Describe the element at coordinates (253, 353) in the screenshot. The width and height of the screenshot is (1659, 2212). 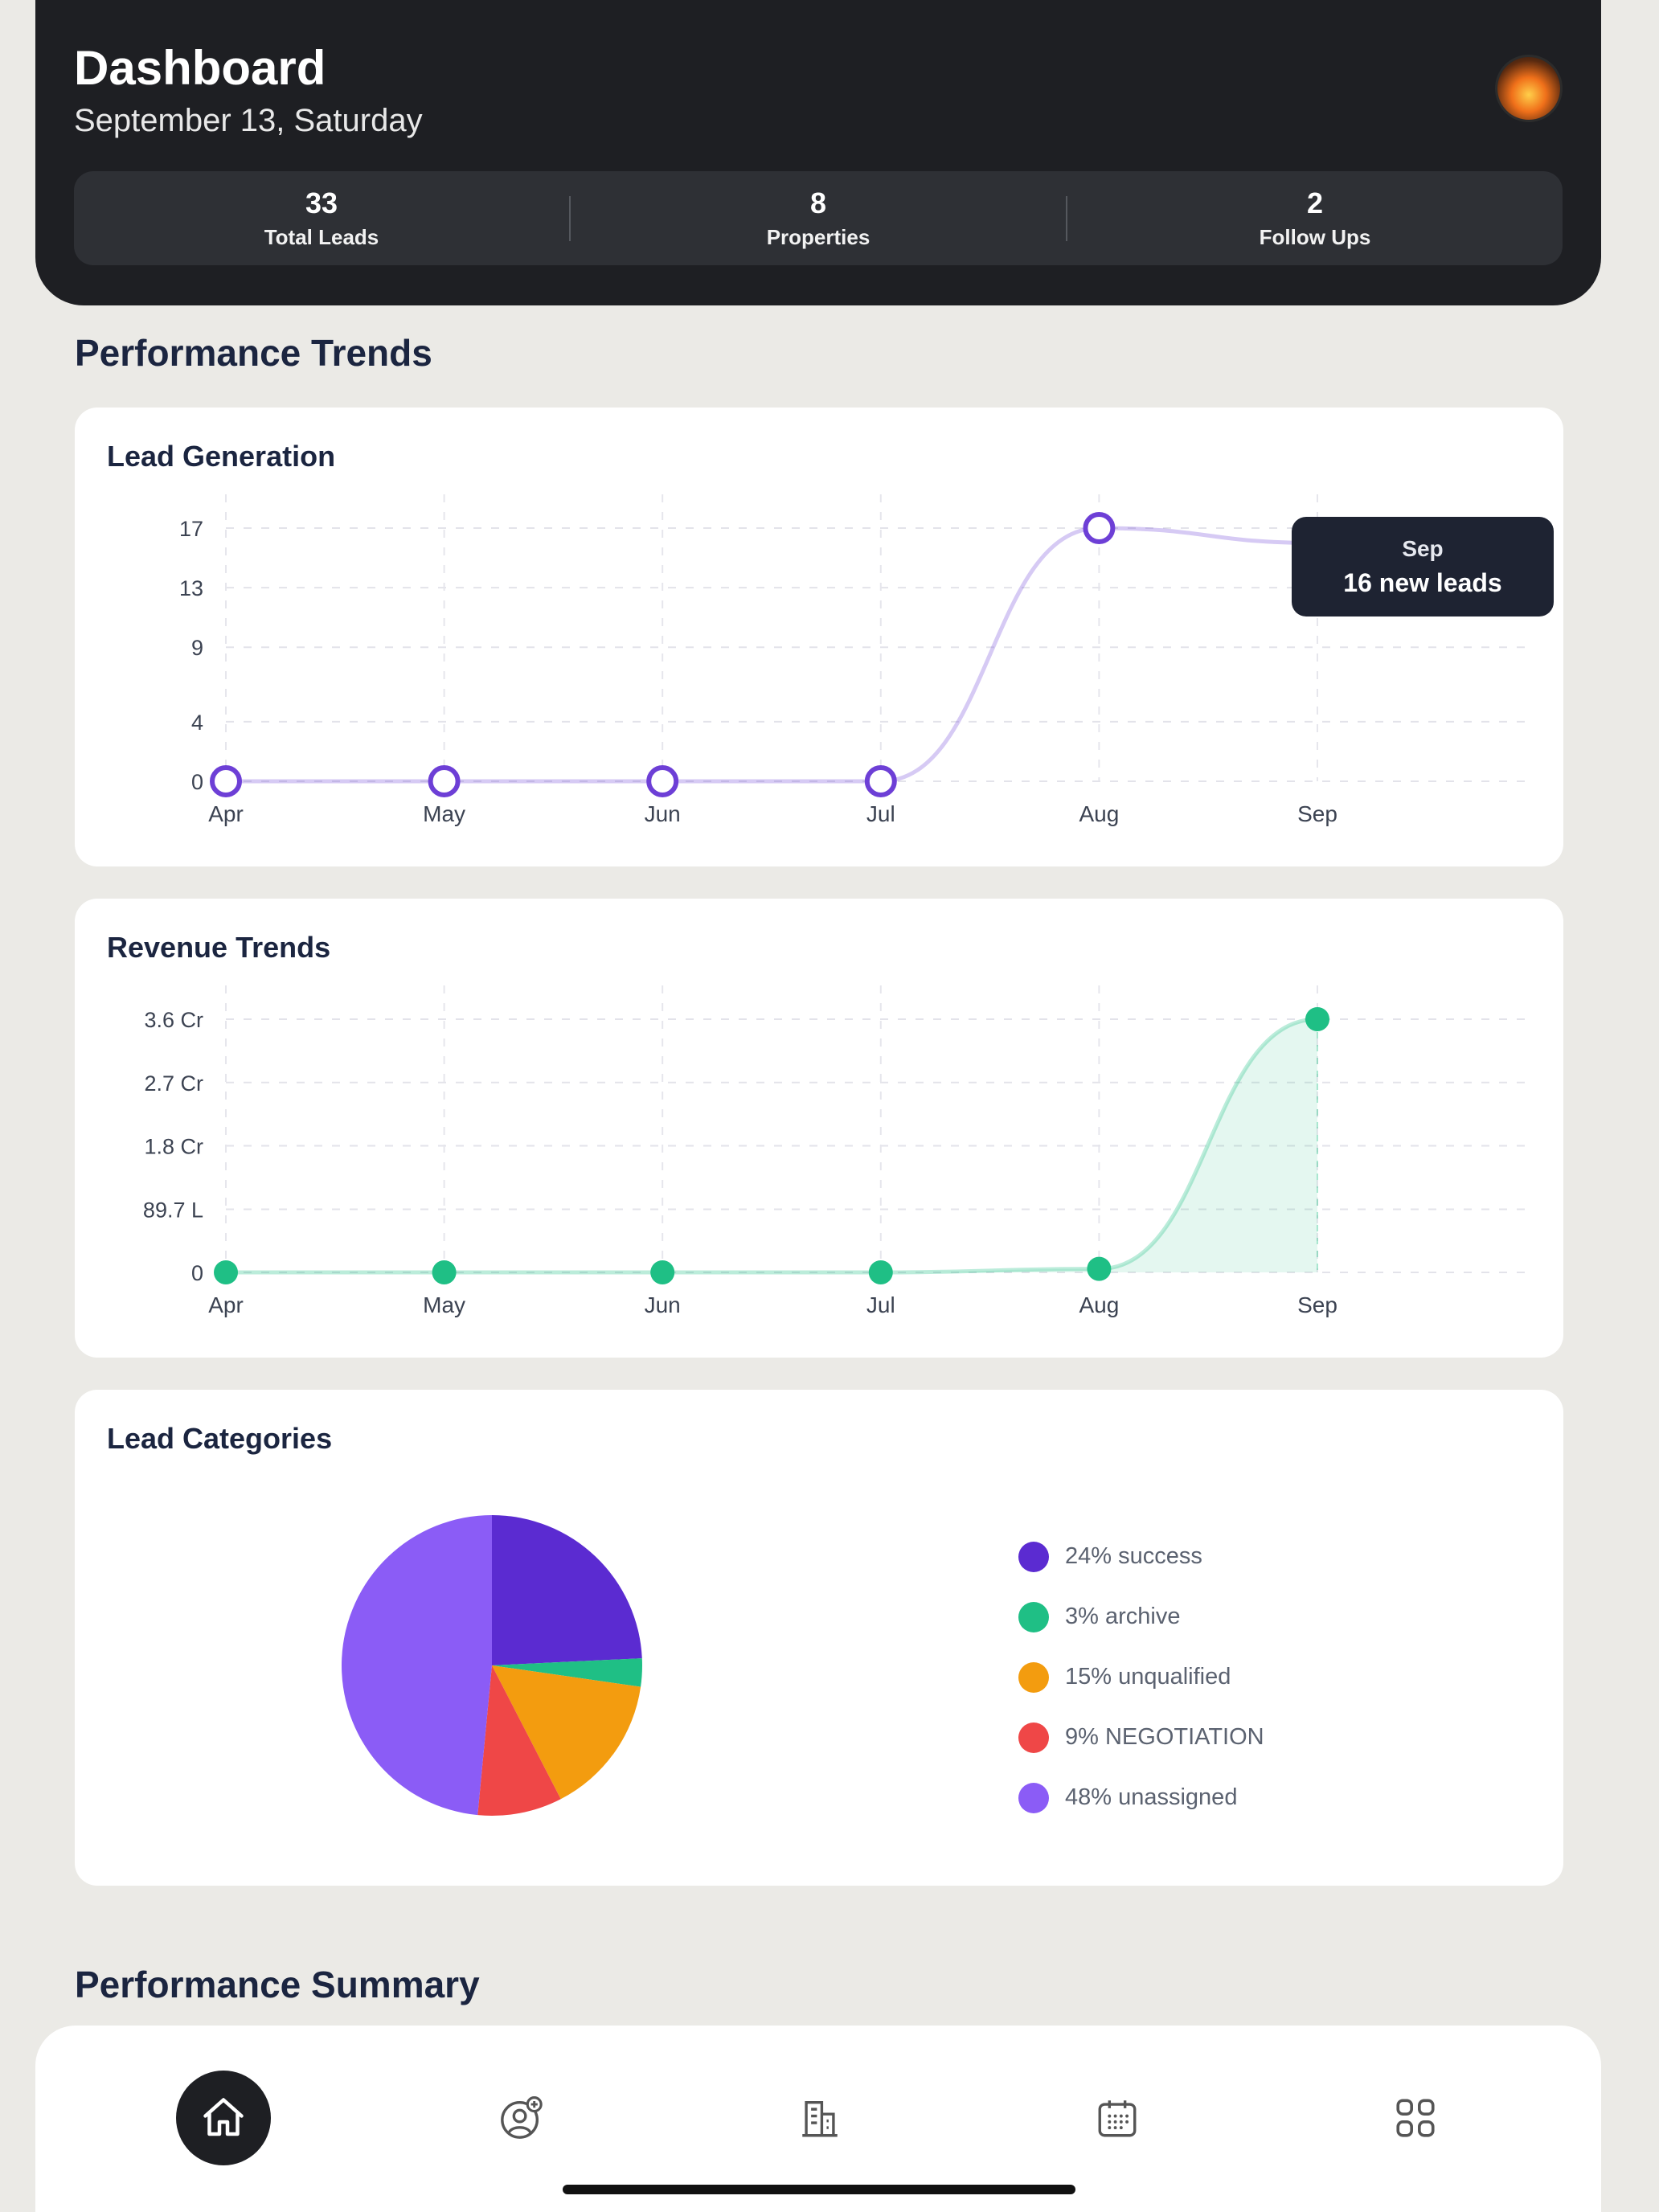
I see `performance-trends-heading: Performance Trends` at that location.